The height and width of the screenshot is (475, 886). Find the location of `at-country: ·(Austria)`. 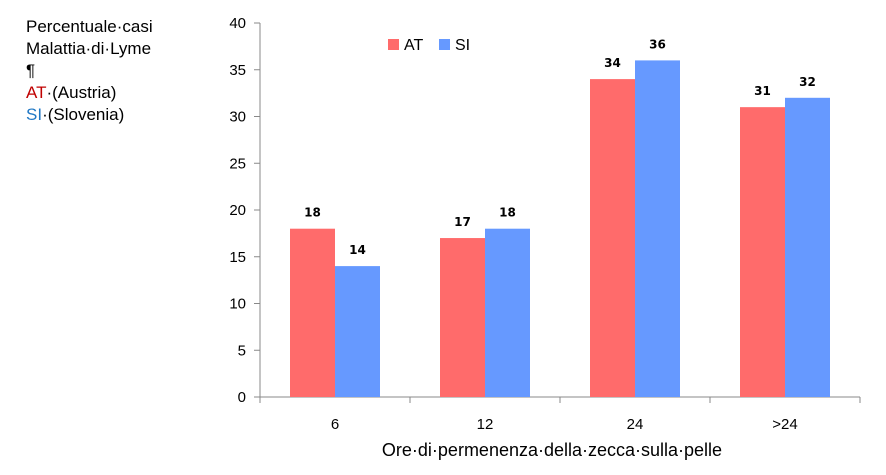

at-country: ·(Austria) is located at coordinates (81, 92).